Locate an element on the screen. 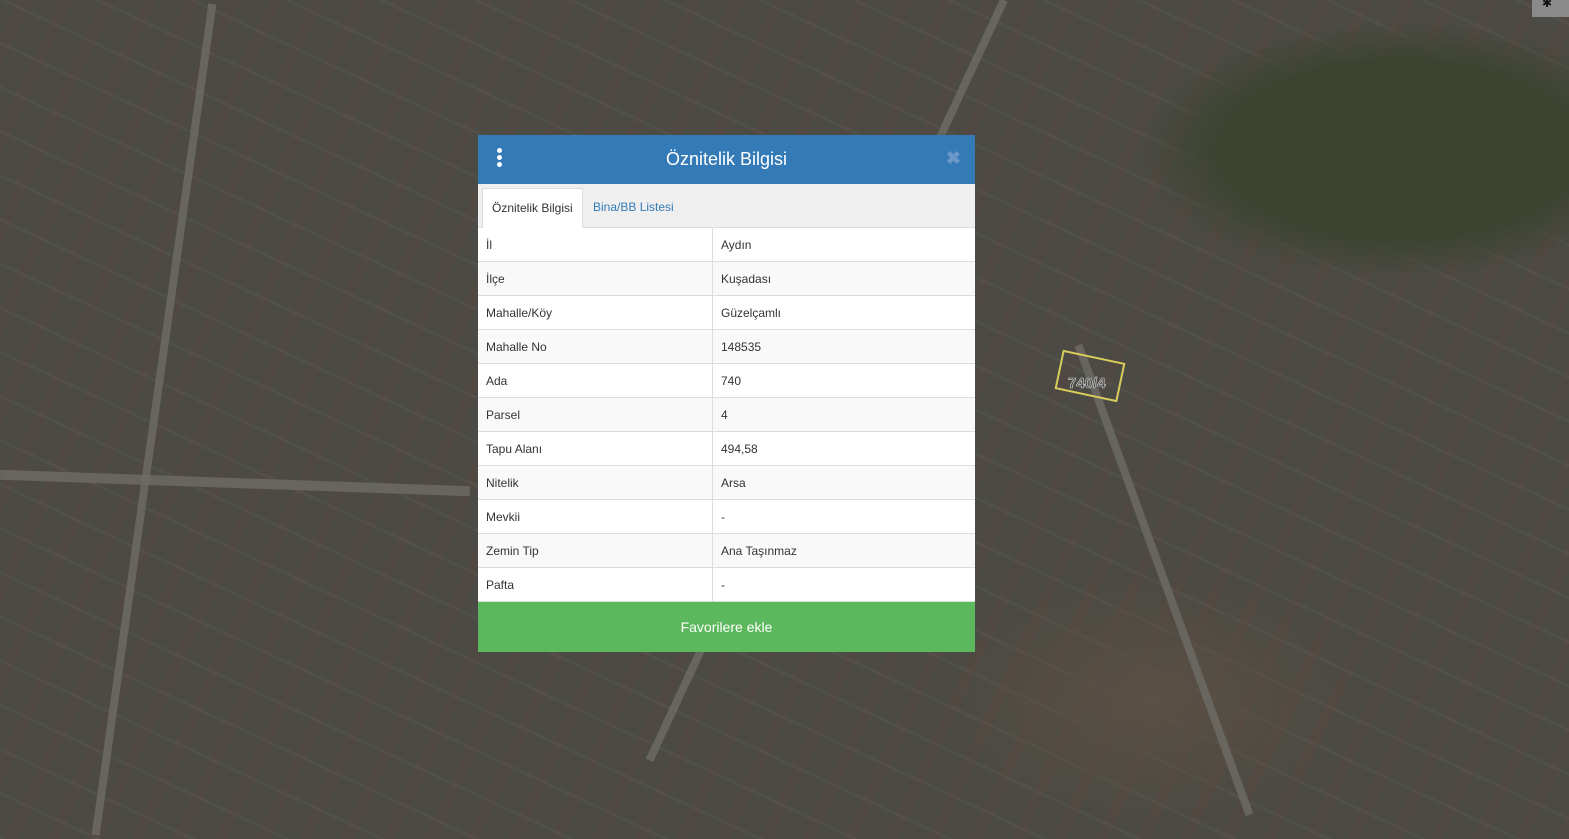 The width and height of the screenshot is (1569, 839). table-row: Nitelik Arsa is located at coordinates (726, 482).